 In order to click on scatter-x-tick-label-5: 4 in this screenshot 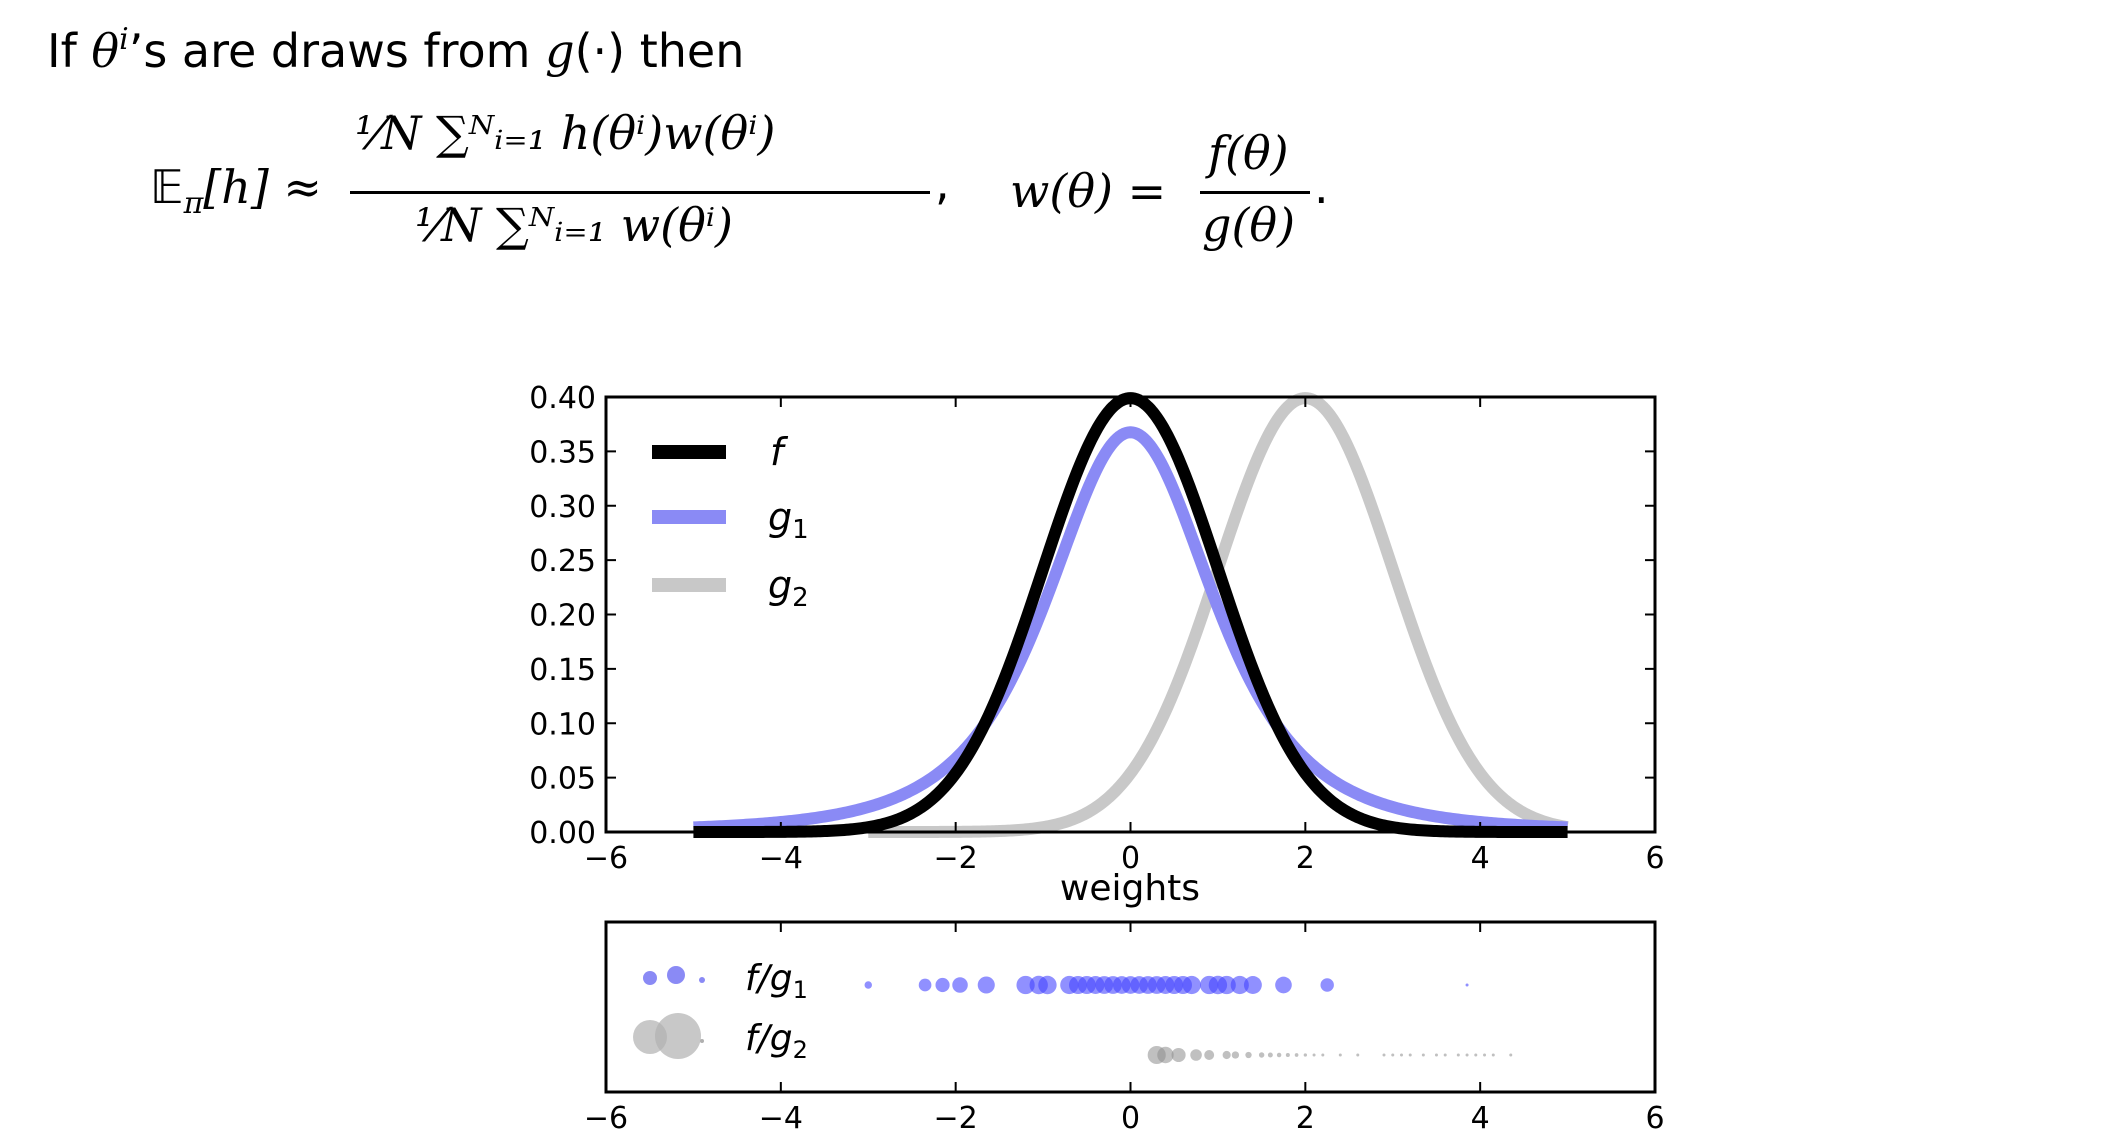, I will do `click(1480, 1118)`.